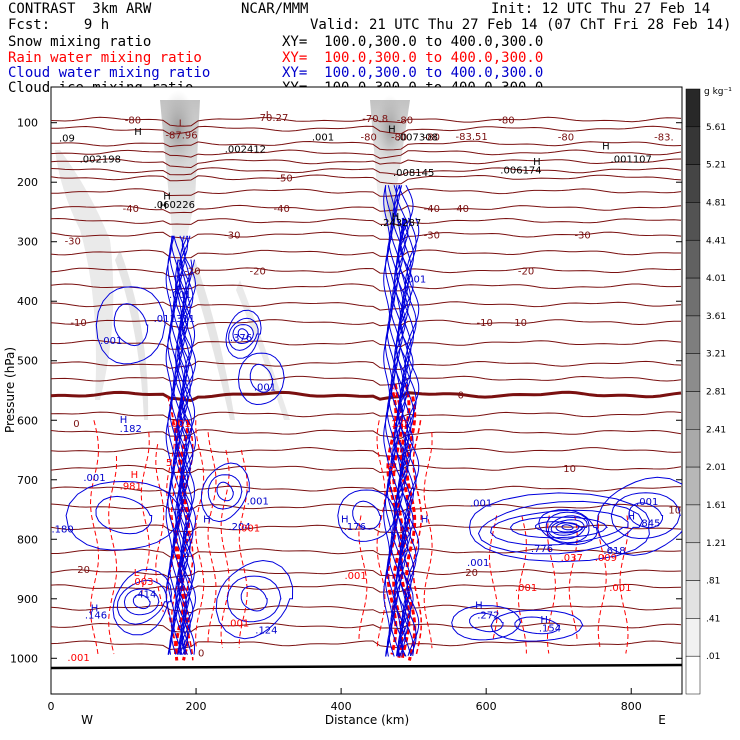 This screenshot has width=740, height=740. What do you see at coordinates (718, 92) in the screenshot?
I see `colorbar-unit: g kg⁻¹` at bounding box center [718, 92].